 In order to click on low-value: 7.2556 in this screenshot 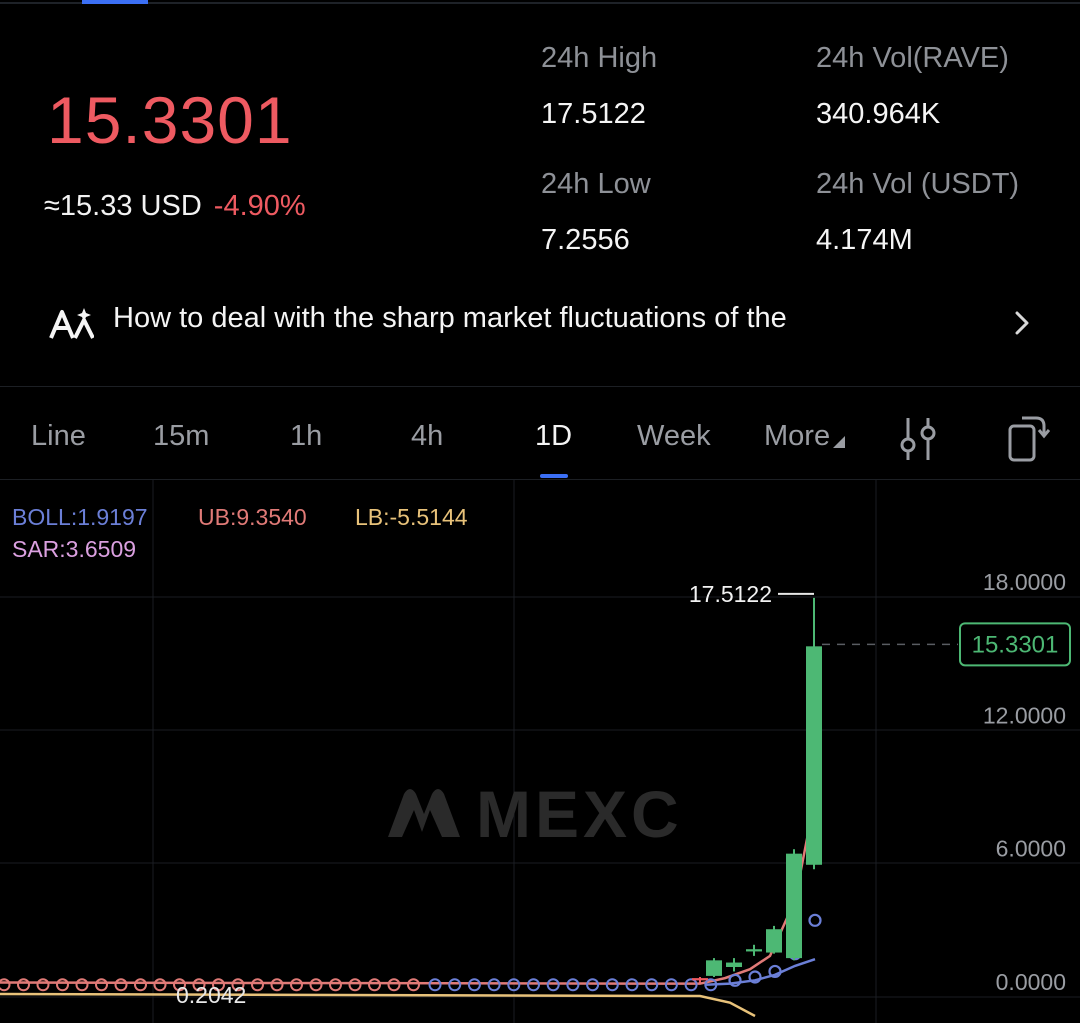, I will do `click(585, 240)`.